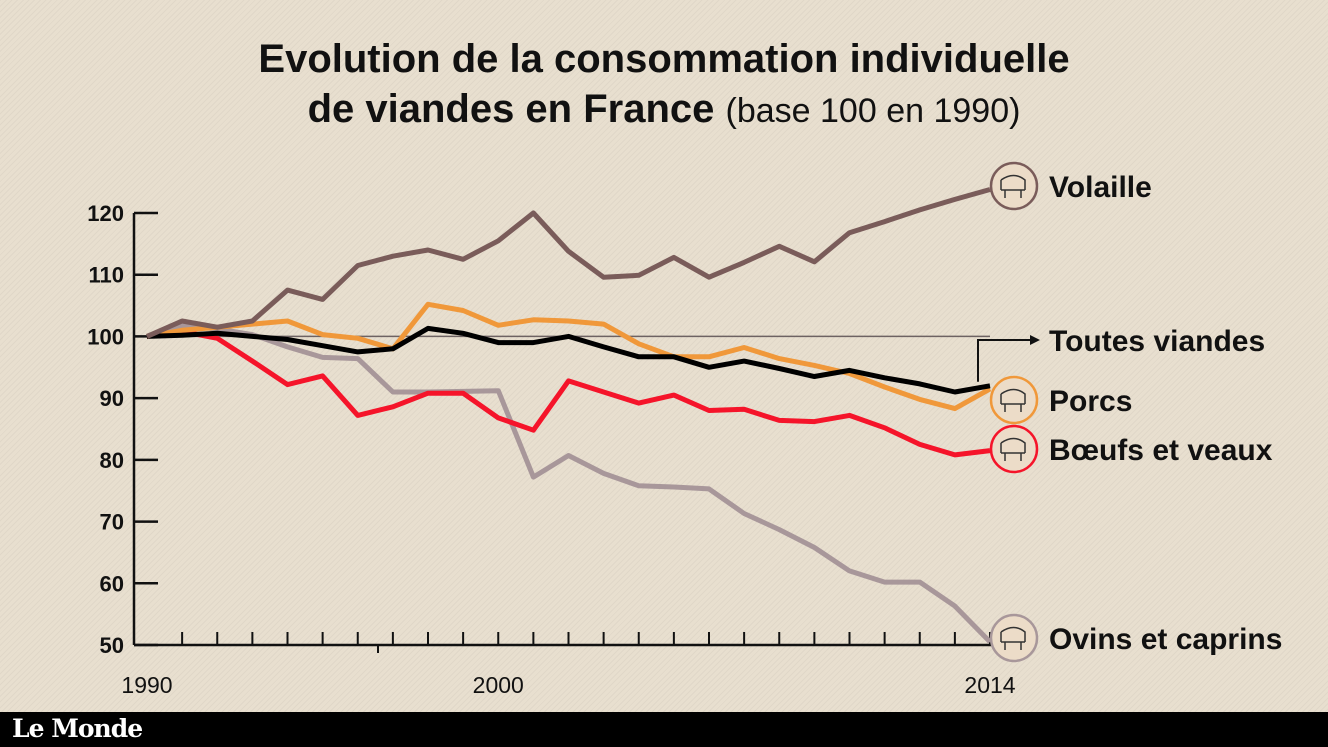 The width and height of the screenshot is (1328, 747). I want to click on pig-icon, so click(1013, 400).